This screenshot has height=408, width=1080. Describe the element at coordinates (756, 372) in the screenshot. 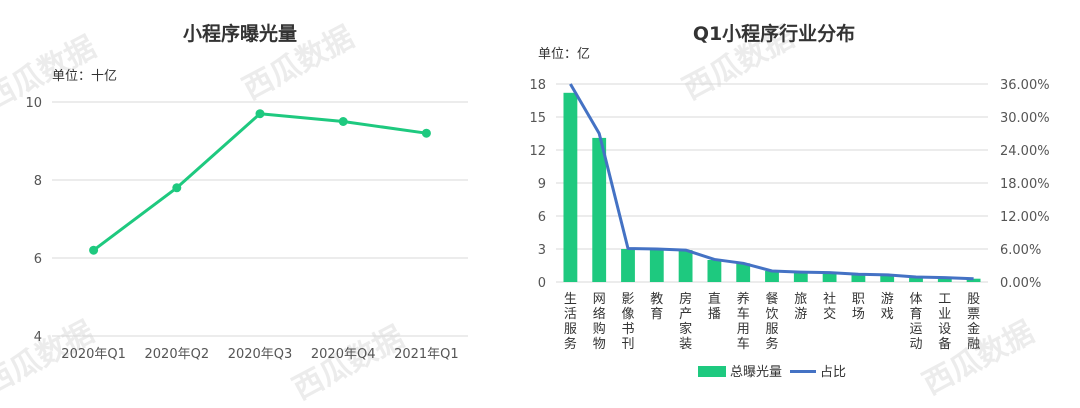

I see `legend-label-bar: 总曝光量` at that location.